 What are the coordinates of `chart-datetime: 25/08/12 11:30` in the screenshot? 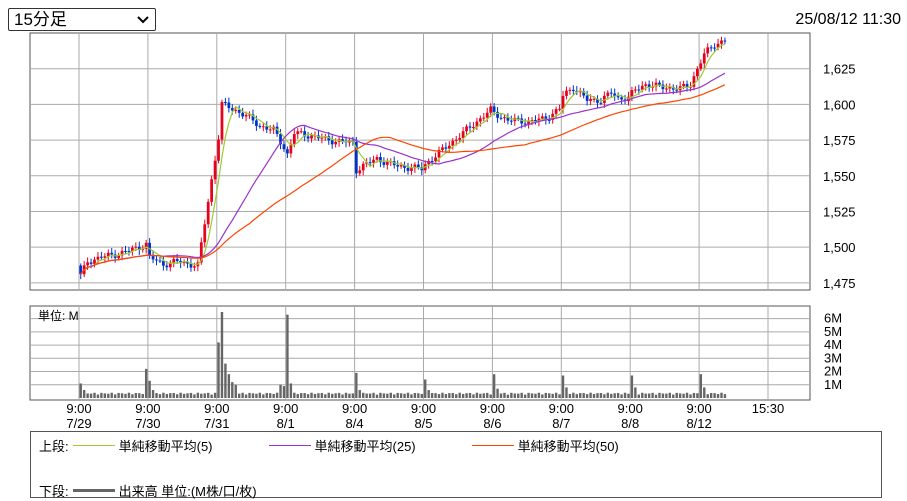 It's located at (848, 19).